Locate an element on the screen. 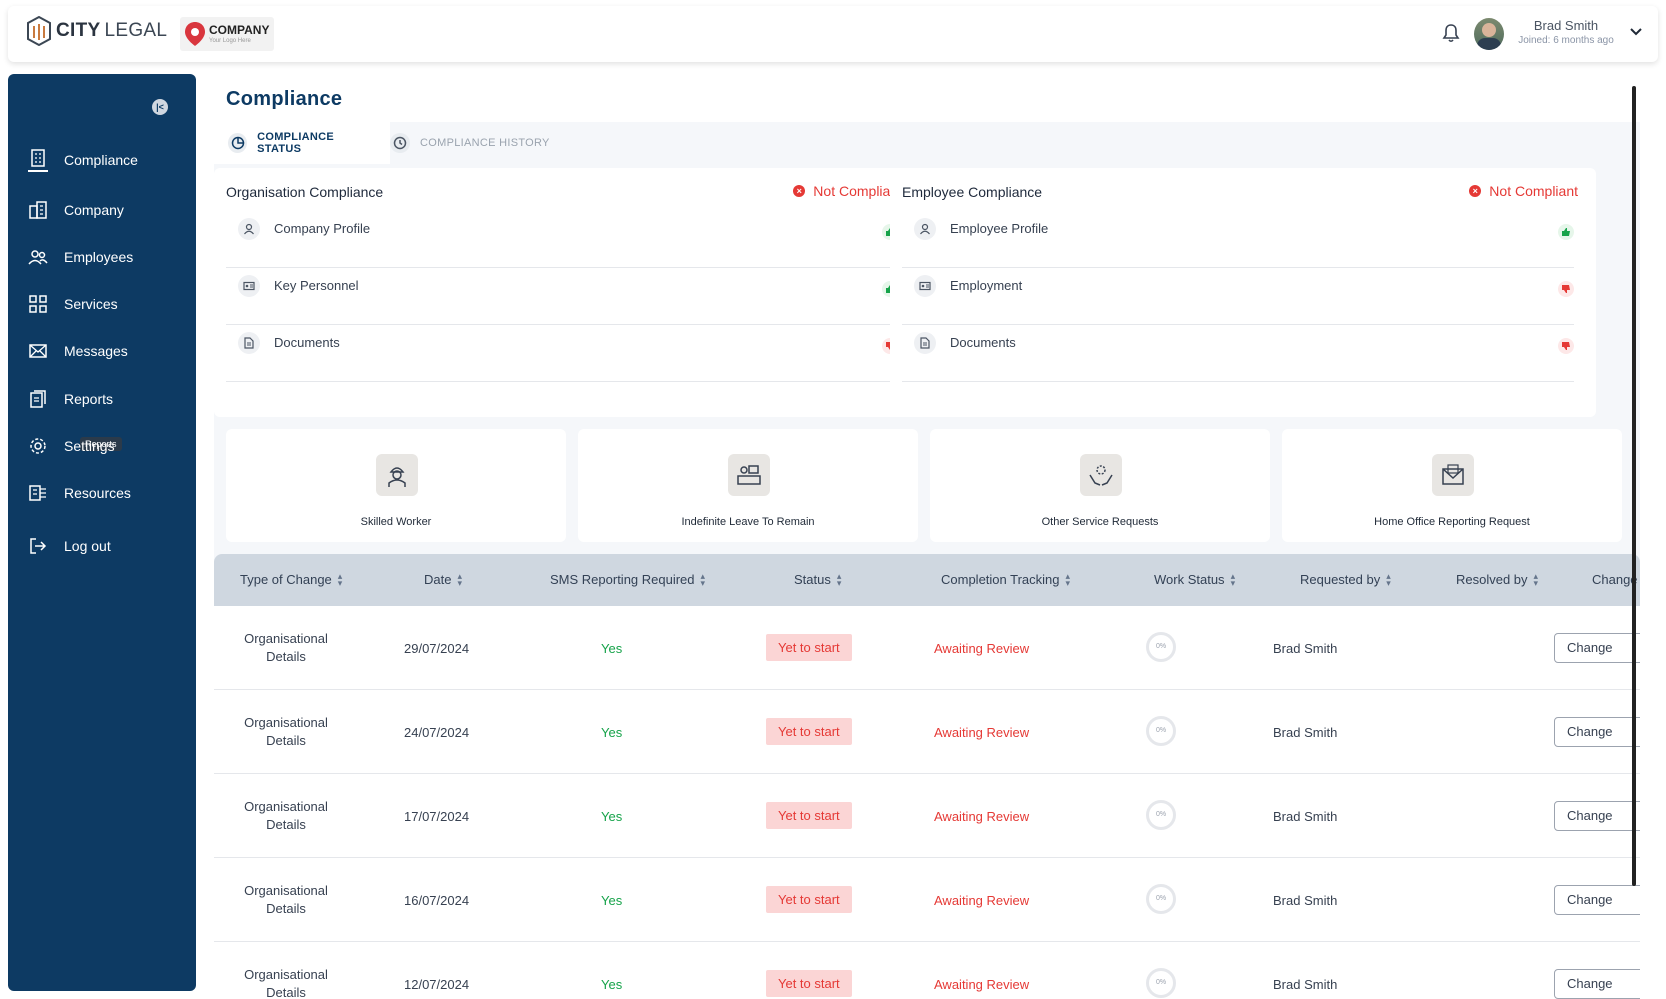 Image resolution: width=1666 pixels, height=999 pixels. sidebar-item-messages: Messages is located at coordinates (78, 351).